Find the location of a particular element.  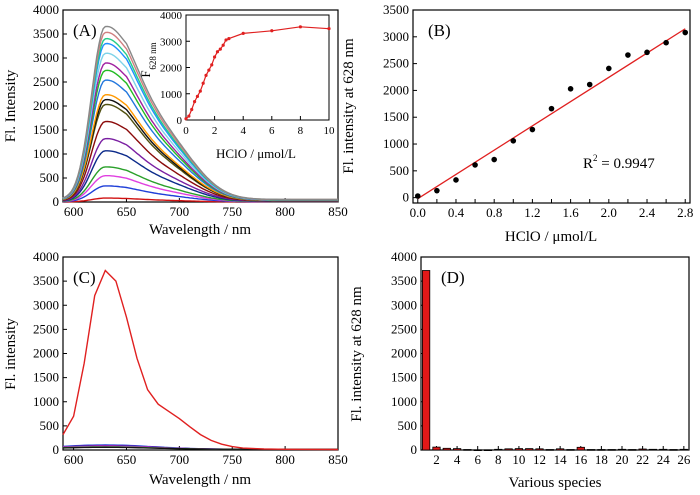

panel-b-x-tick-label: 0.8 is located at coordinates (494, 212).